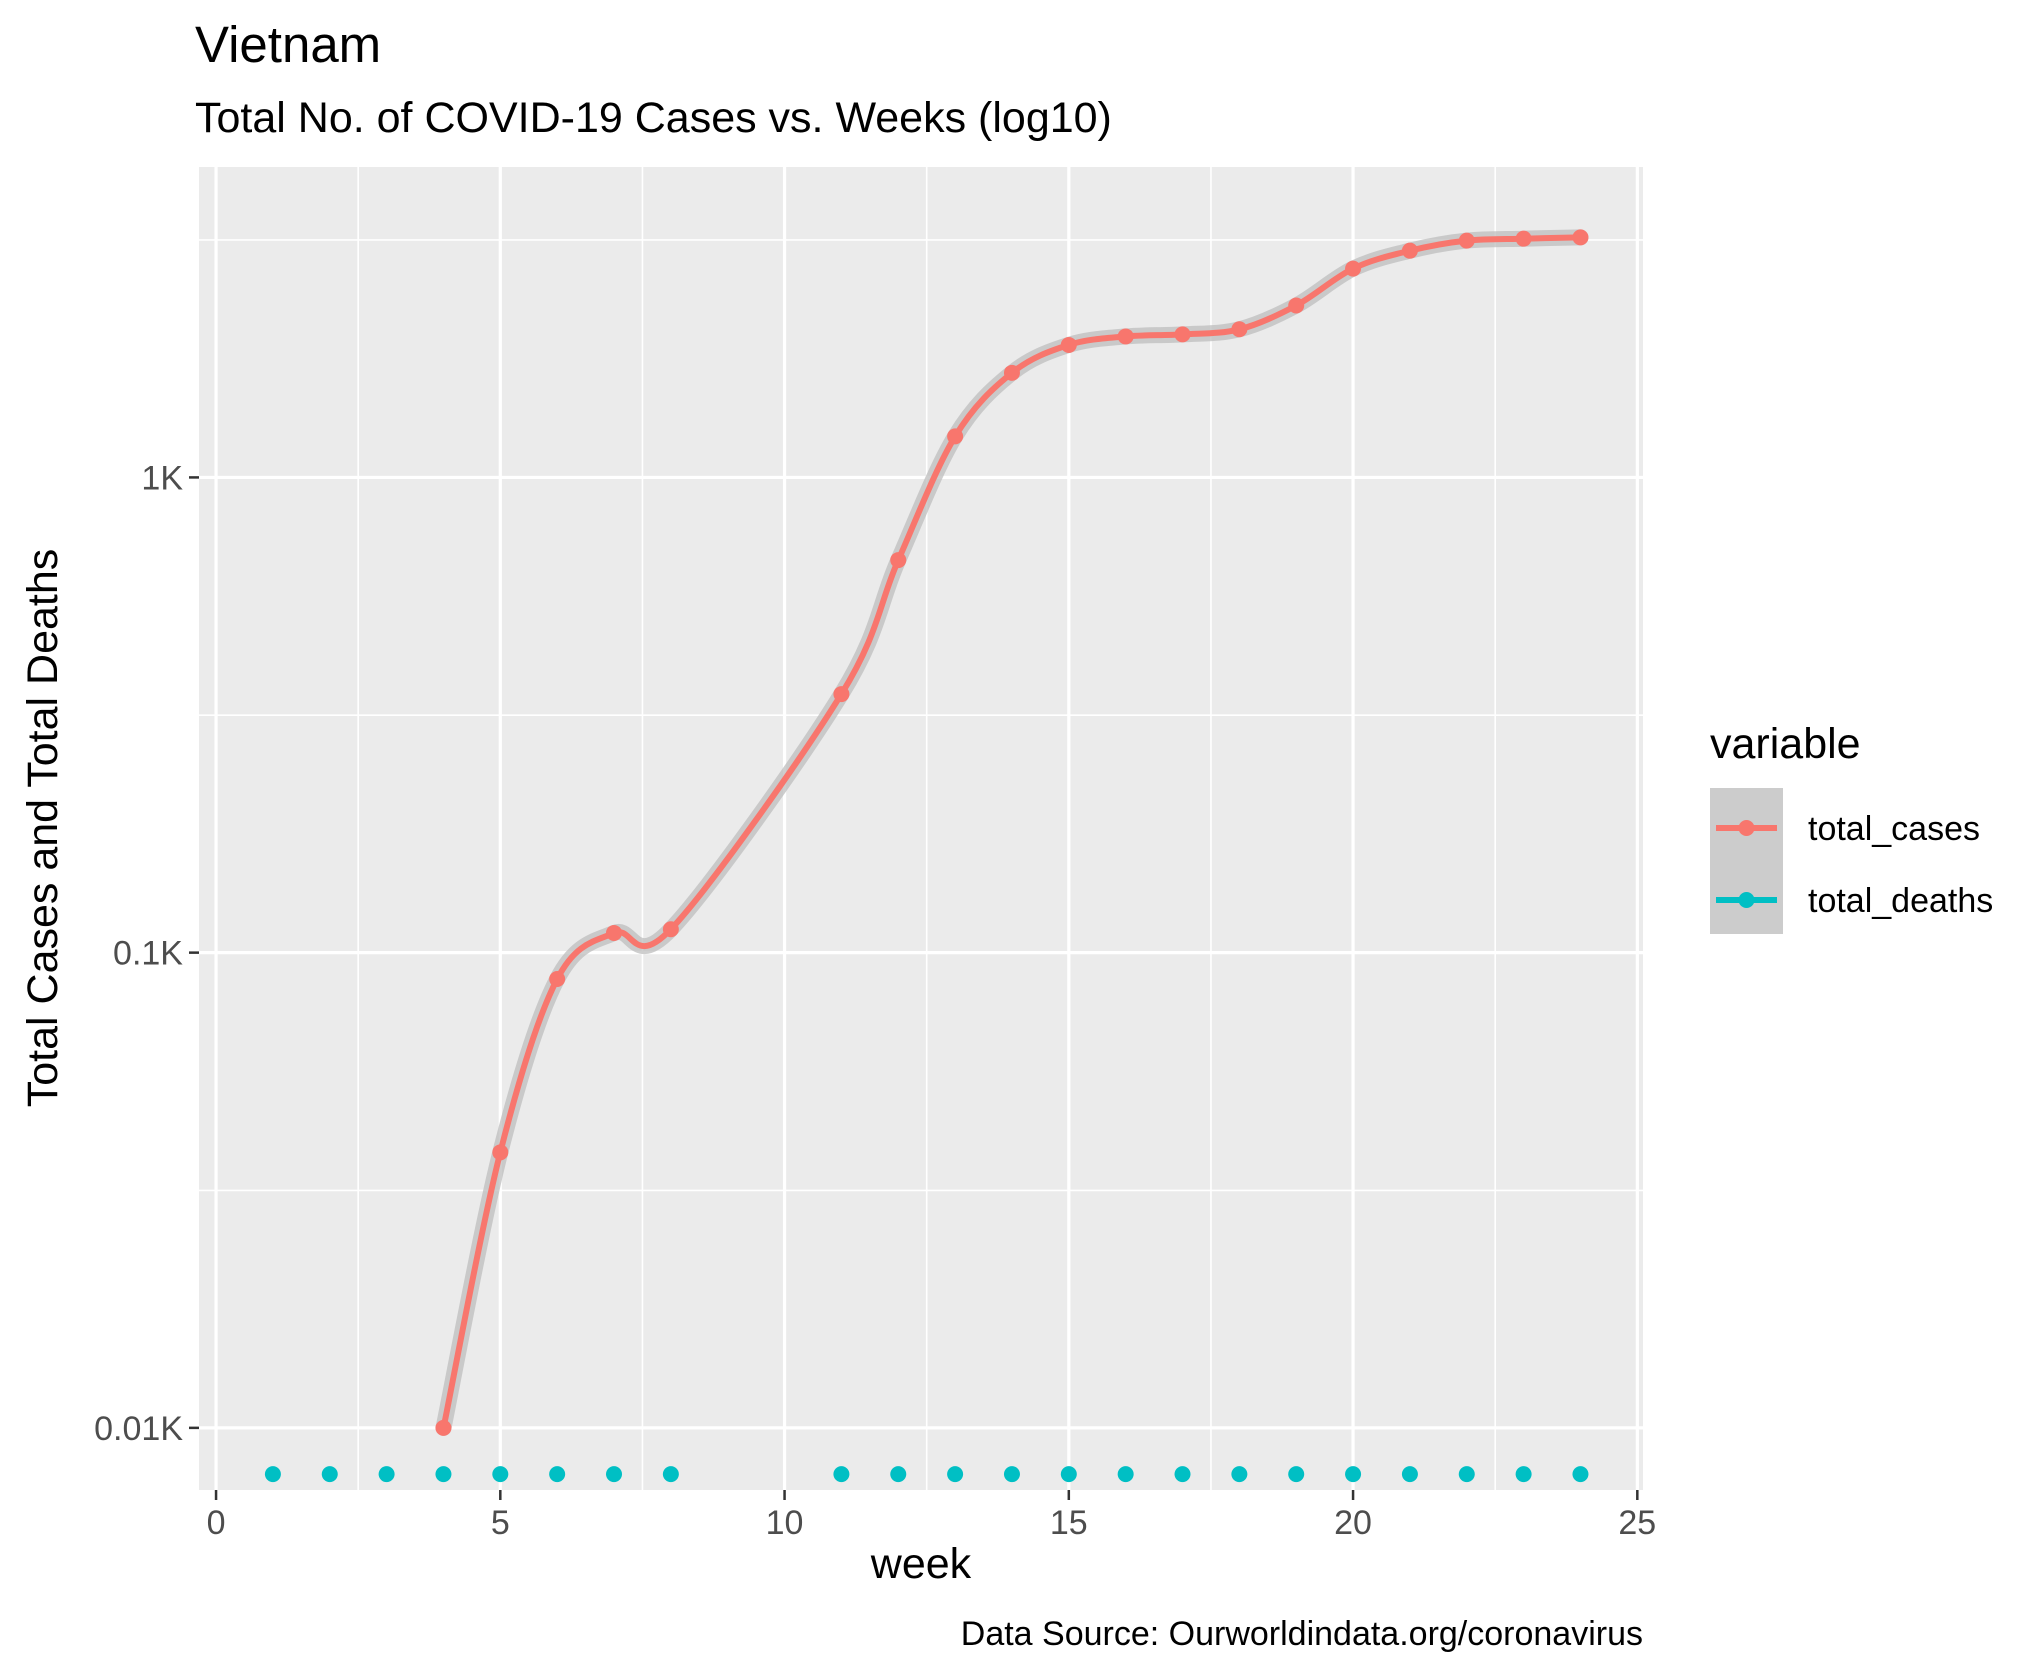 Image resolution: width=2025 pixels, height=1662 pixels. Describe the element at coordinates (500, 1523) in the screenshot. I see `x-tick-label: 5` at that location.